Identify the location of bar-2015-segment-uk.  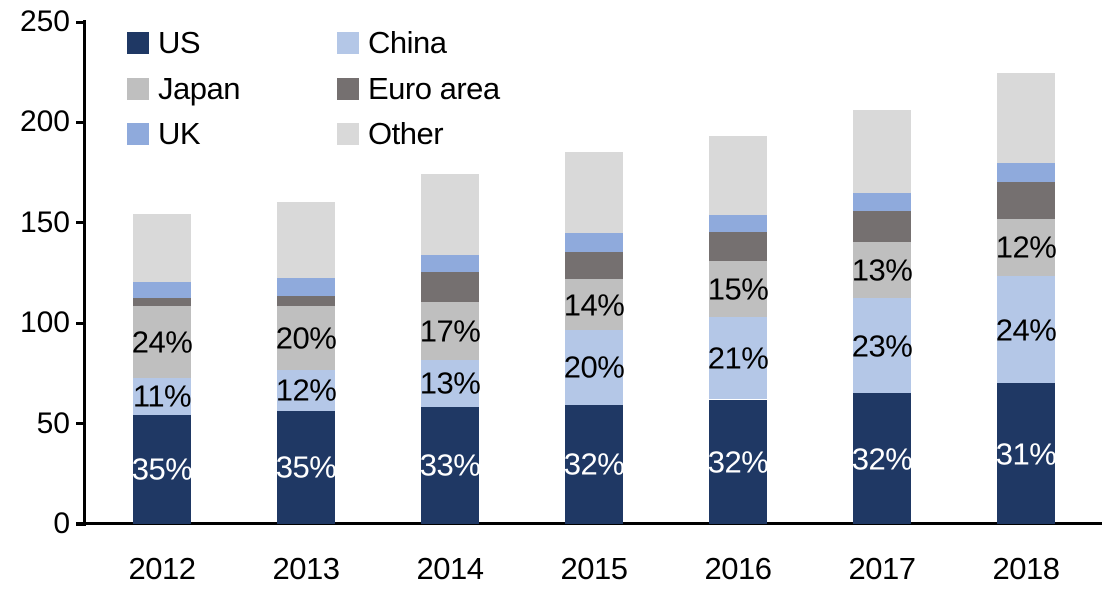
(594, 242).